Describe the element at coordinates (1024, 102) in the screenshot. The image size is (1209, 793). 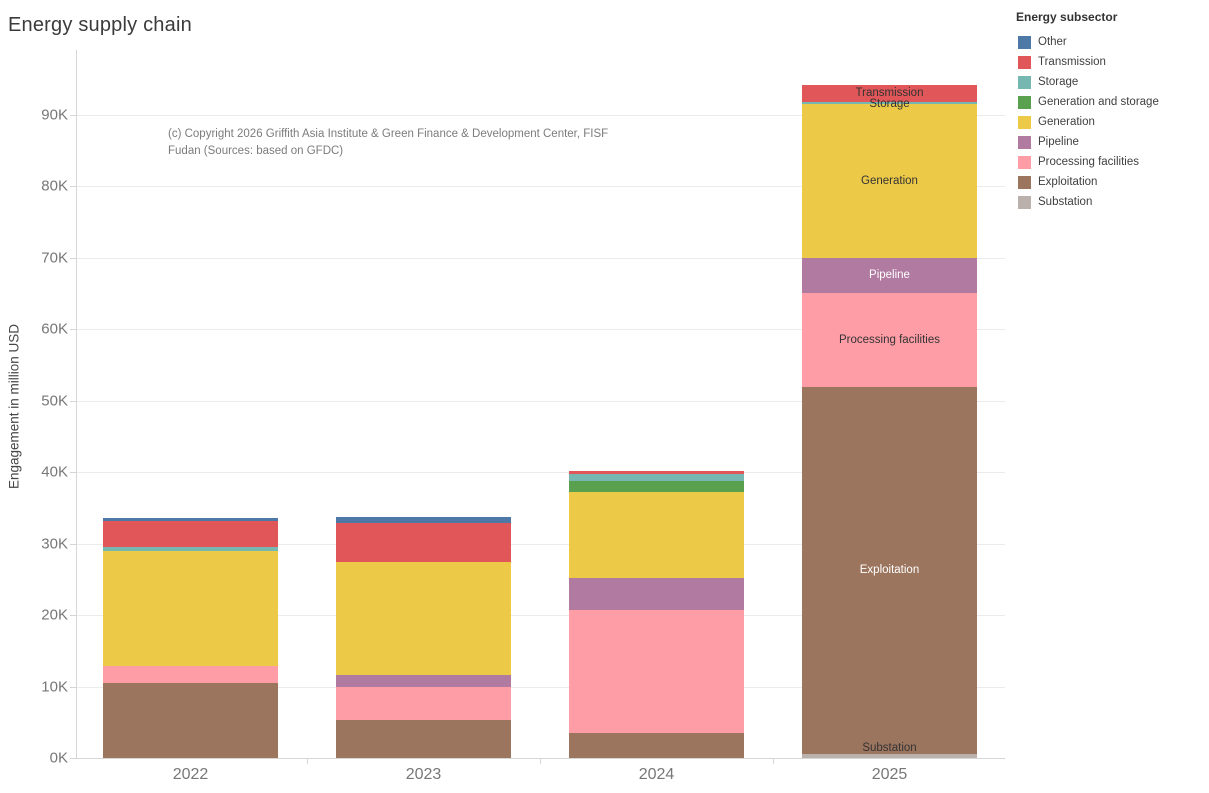
I see `legend-swatch-generation-and-storage` at that location.